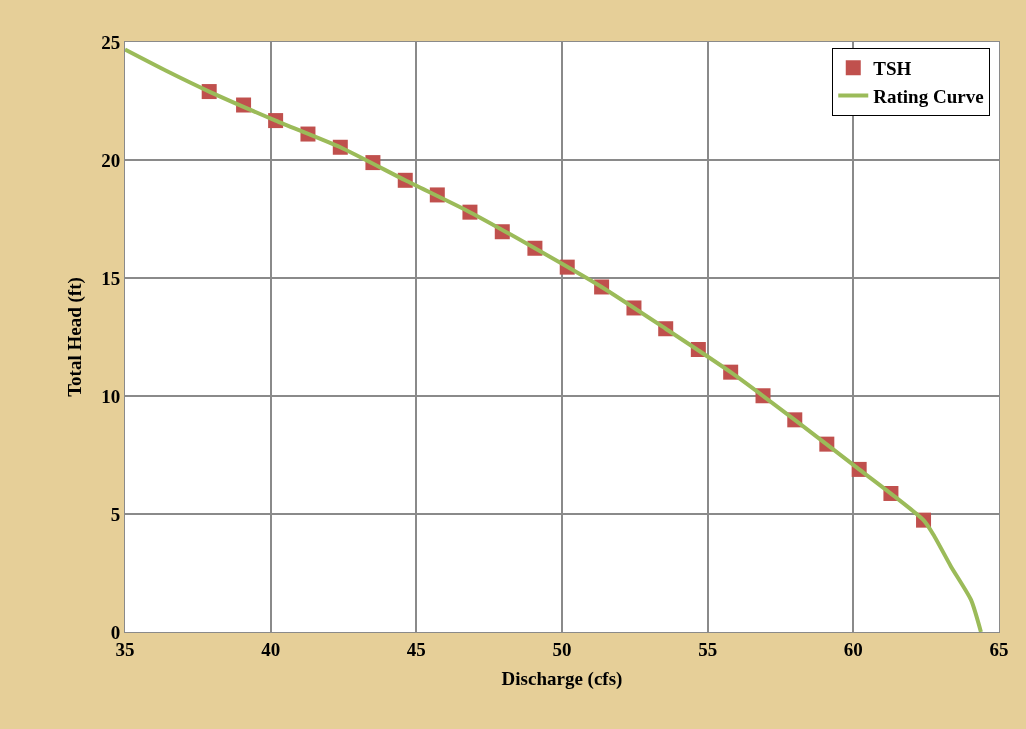 This screenshot has width=1026, height=729. I want to click on y-axis-title: Total Head (ft), so click(75, 337).